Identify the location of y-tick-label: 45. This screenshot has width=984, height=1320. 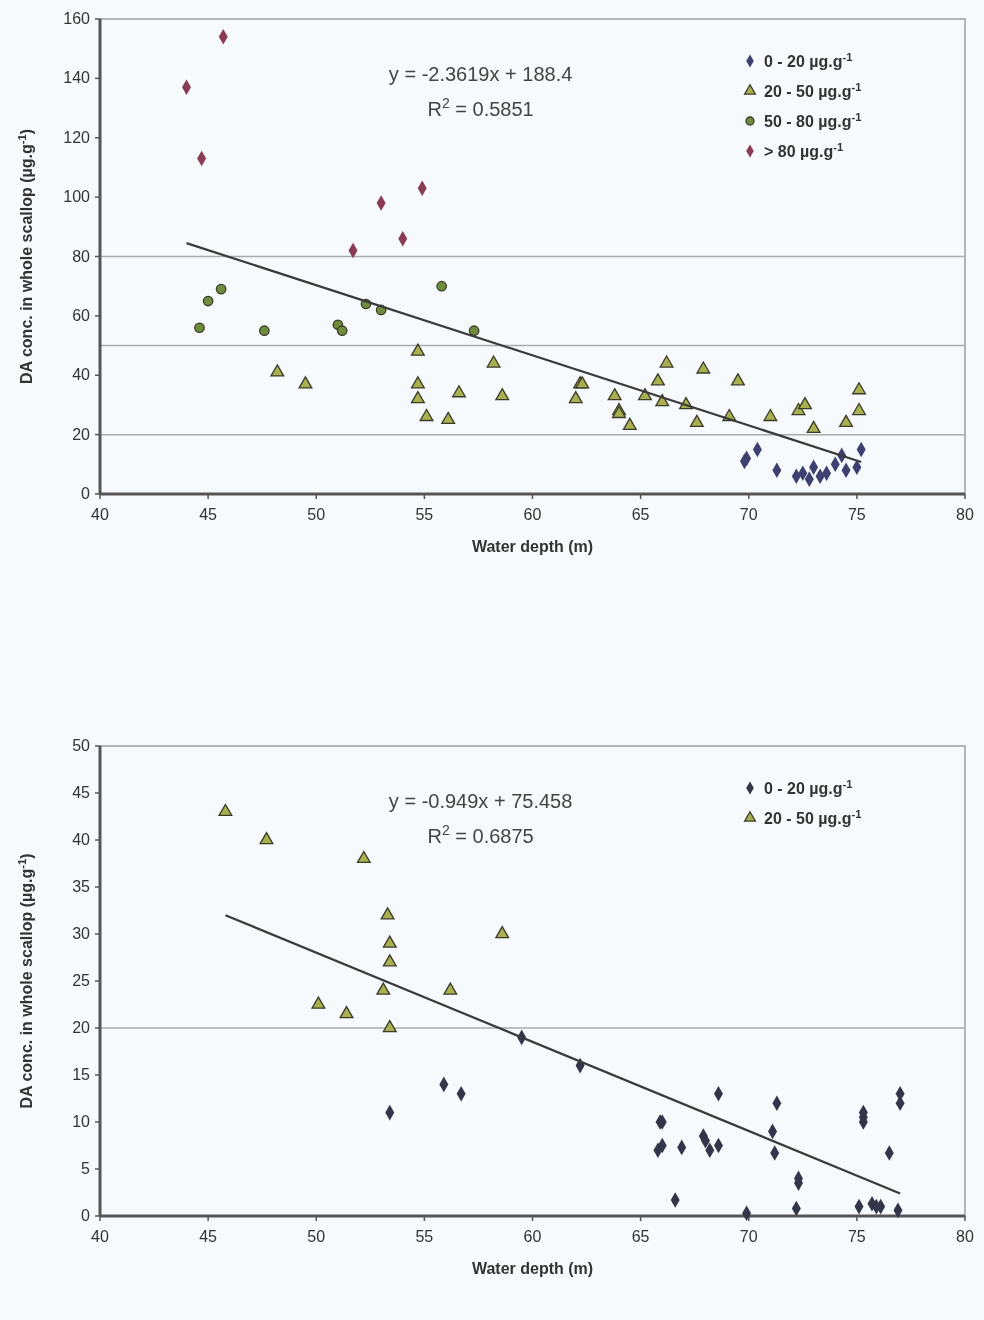
(81, 792).